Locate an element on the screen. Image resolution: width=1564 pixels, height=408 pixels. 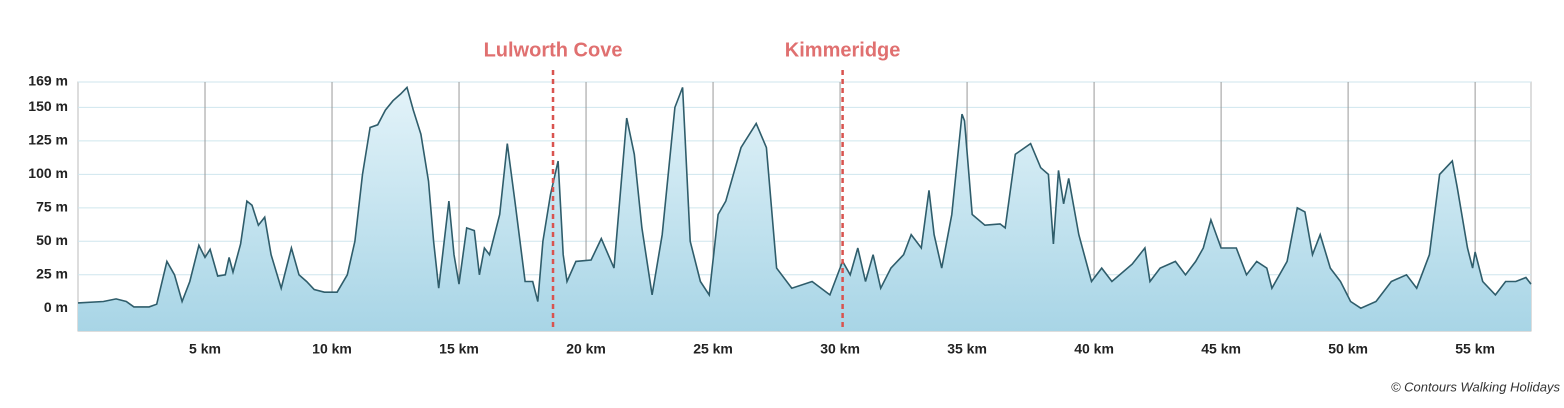
y-tick-label: 0 m is located at coordinates (56, 307).